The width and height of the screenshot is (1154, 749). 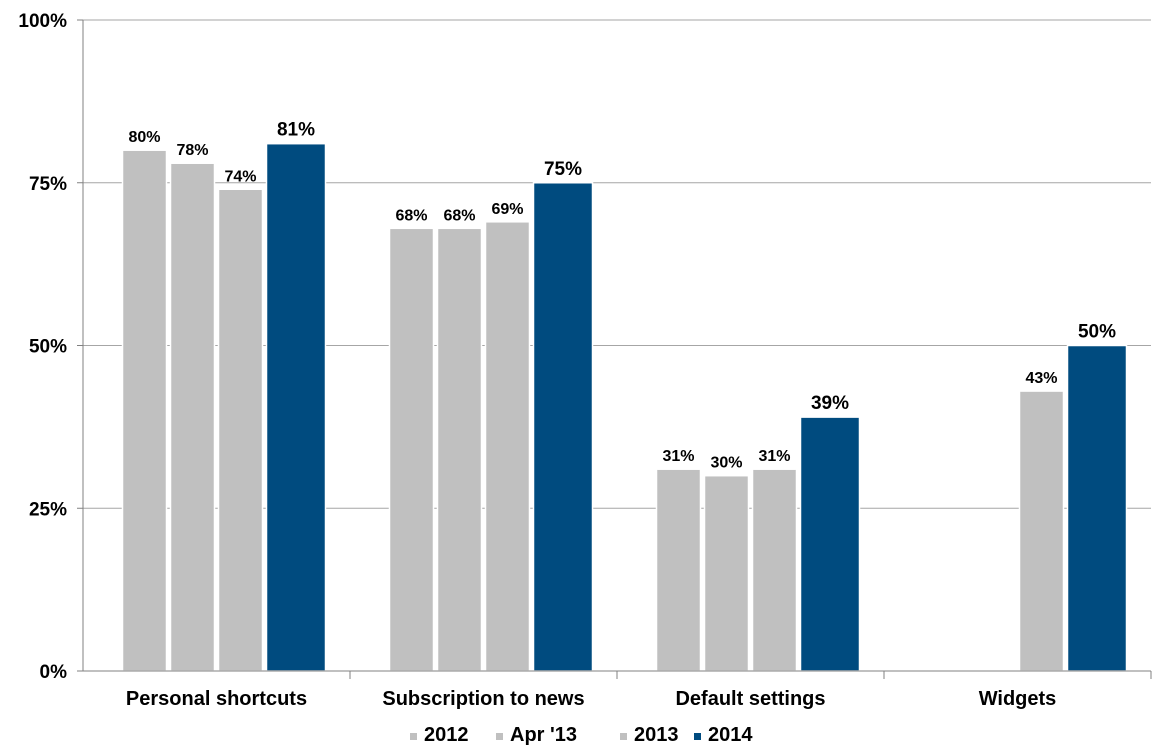 What do you see at coordinates (54, 672) in the screenshot?
I see `y-tick-label: 0%` at bounding box center [54, 672].